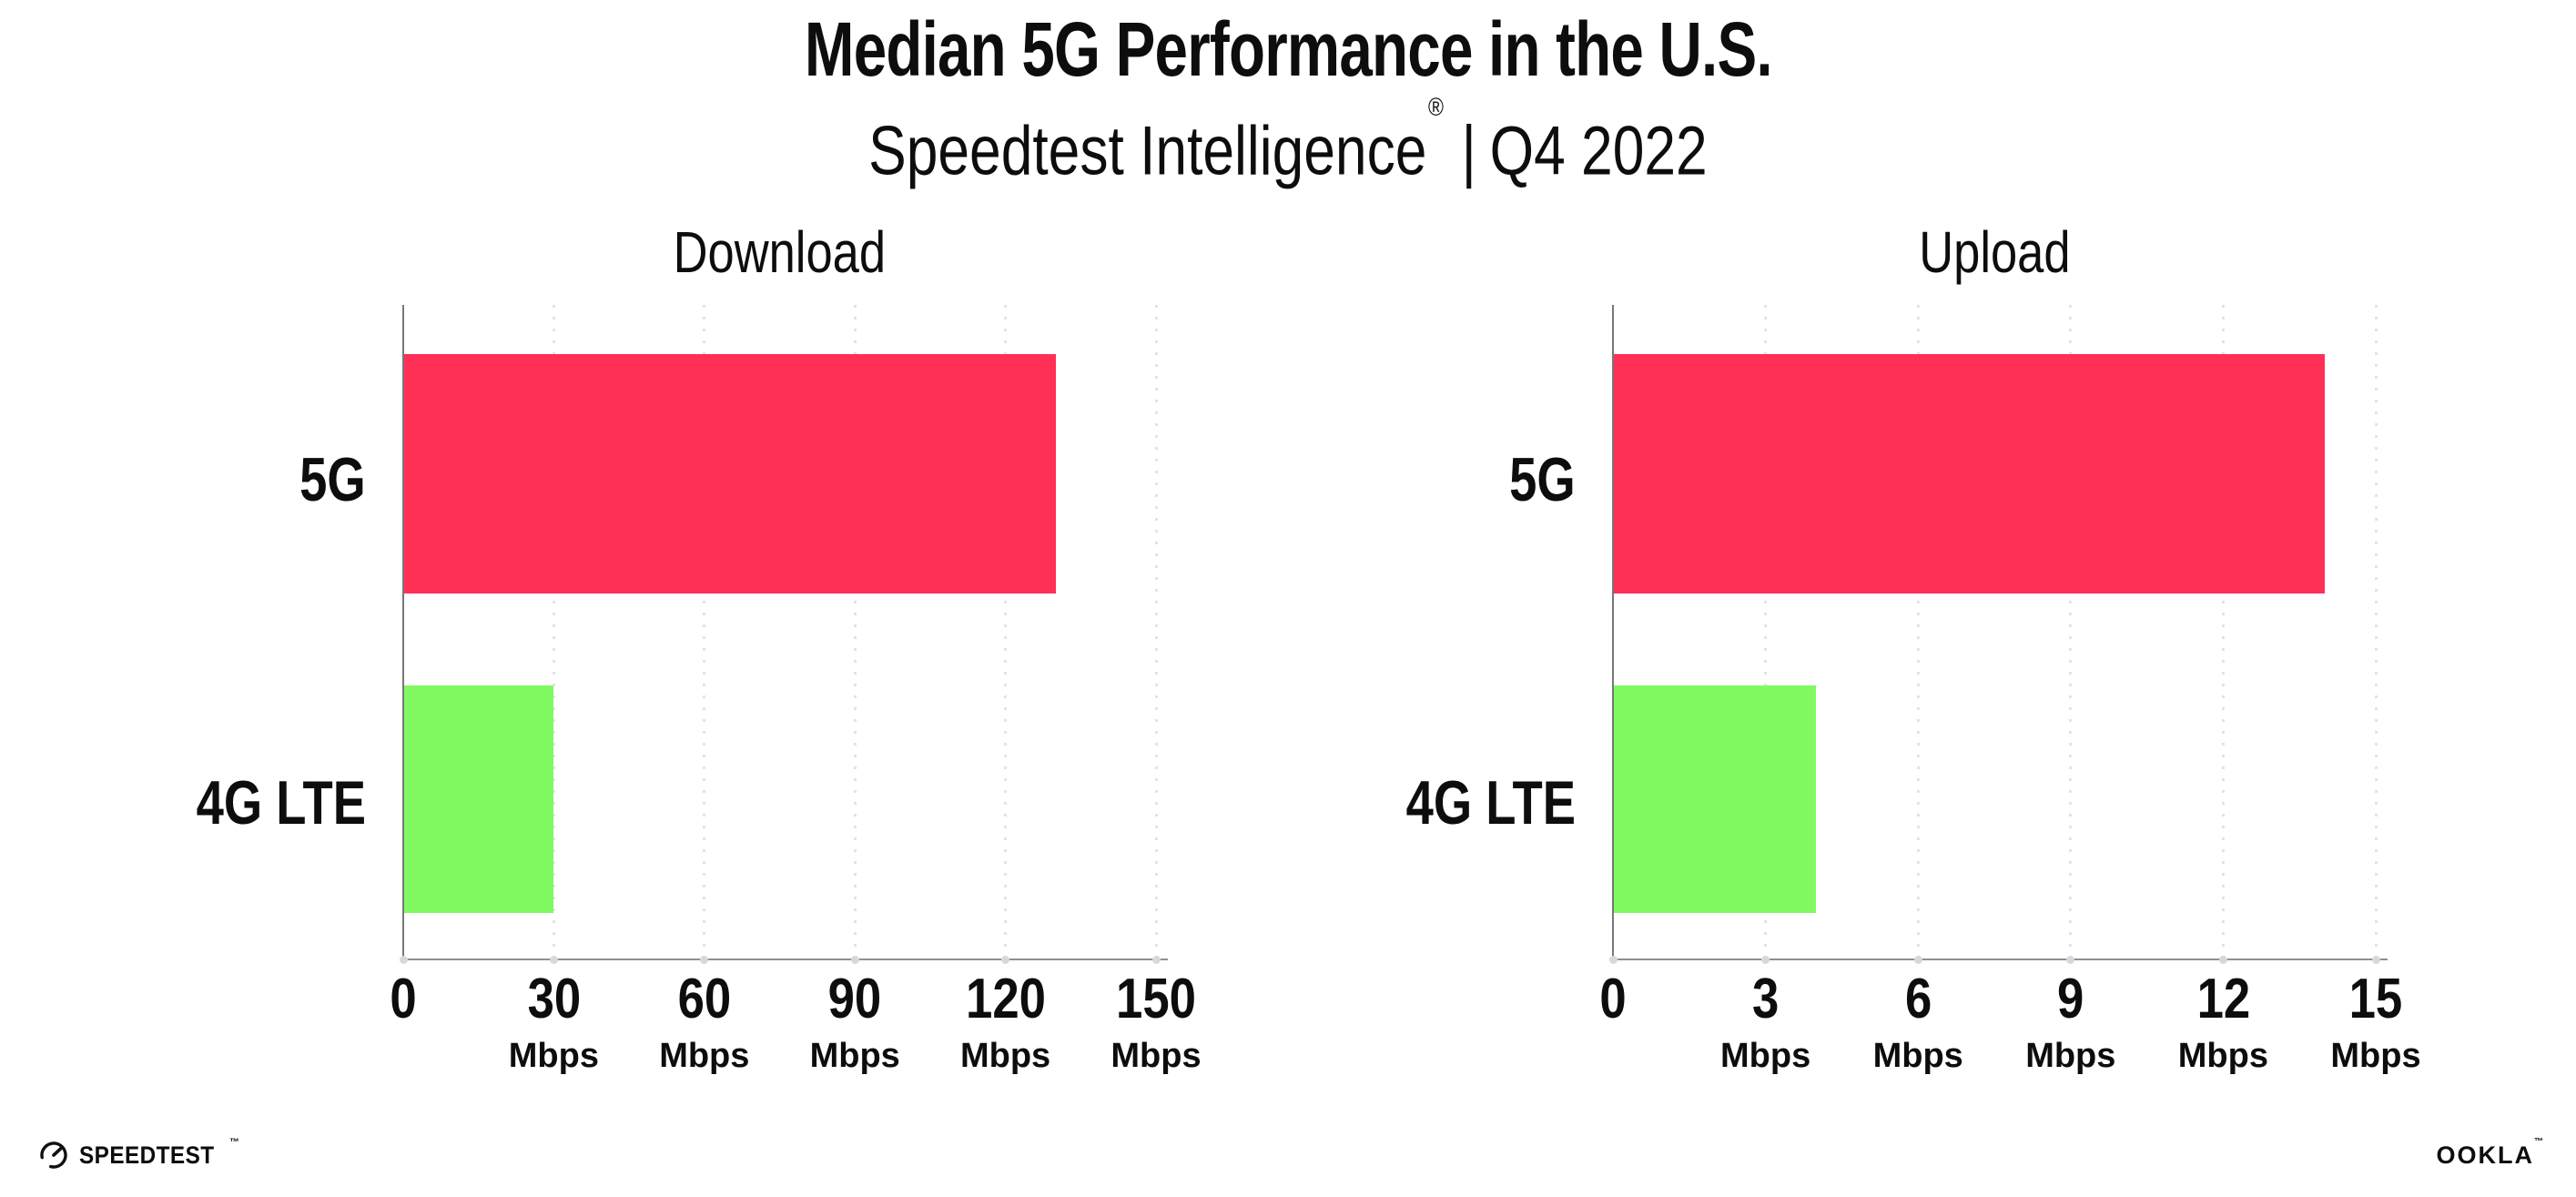 This screenshot has width=2576, height=1197. What do you see at coordinates (1598, 151) in the screenshot?
I see `subtitle-period: Q4 2022` at bounding box center [1598, 151].